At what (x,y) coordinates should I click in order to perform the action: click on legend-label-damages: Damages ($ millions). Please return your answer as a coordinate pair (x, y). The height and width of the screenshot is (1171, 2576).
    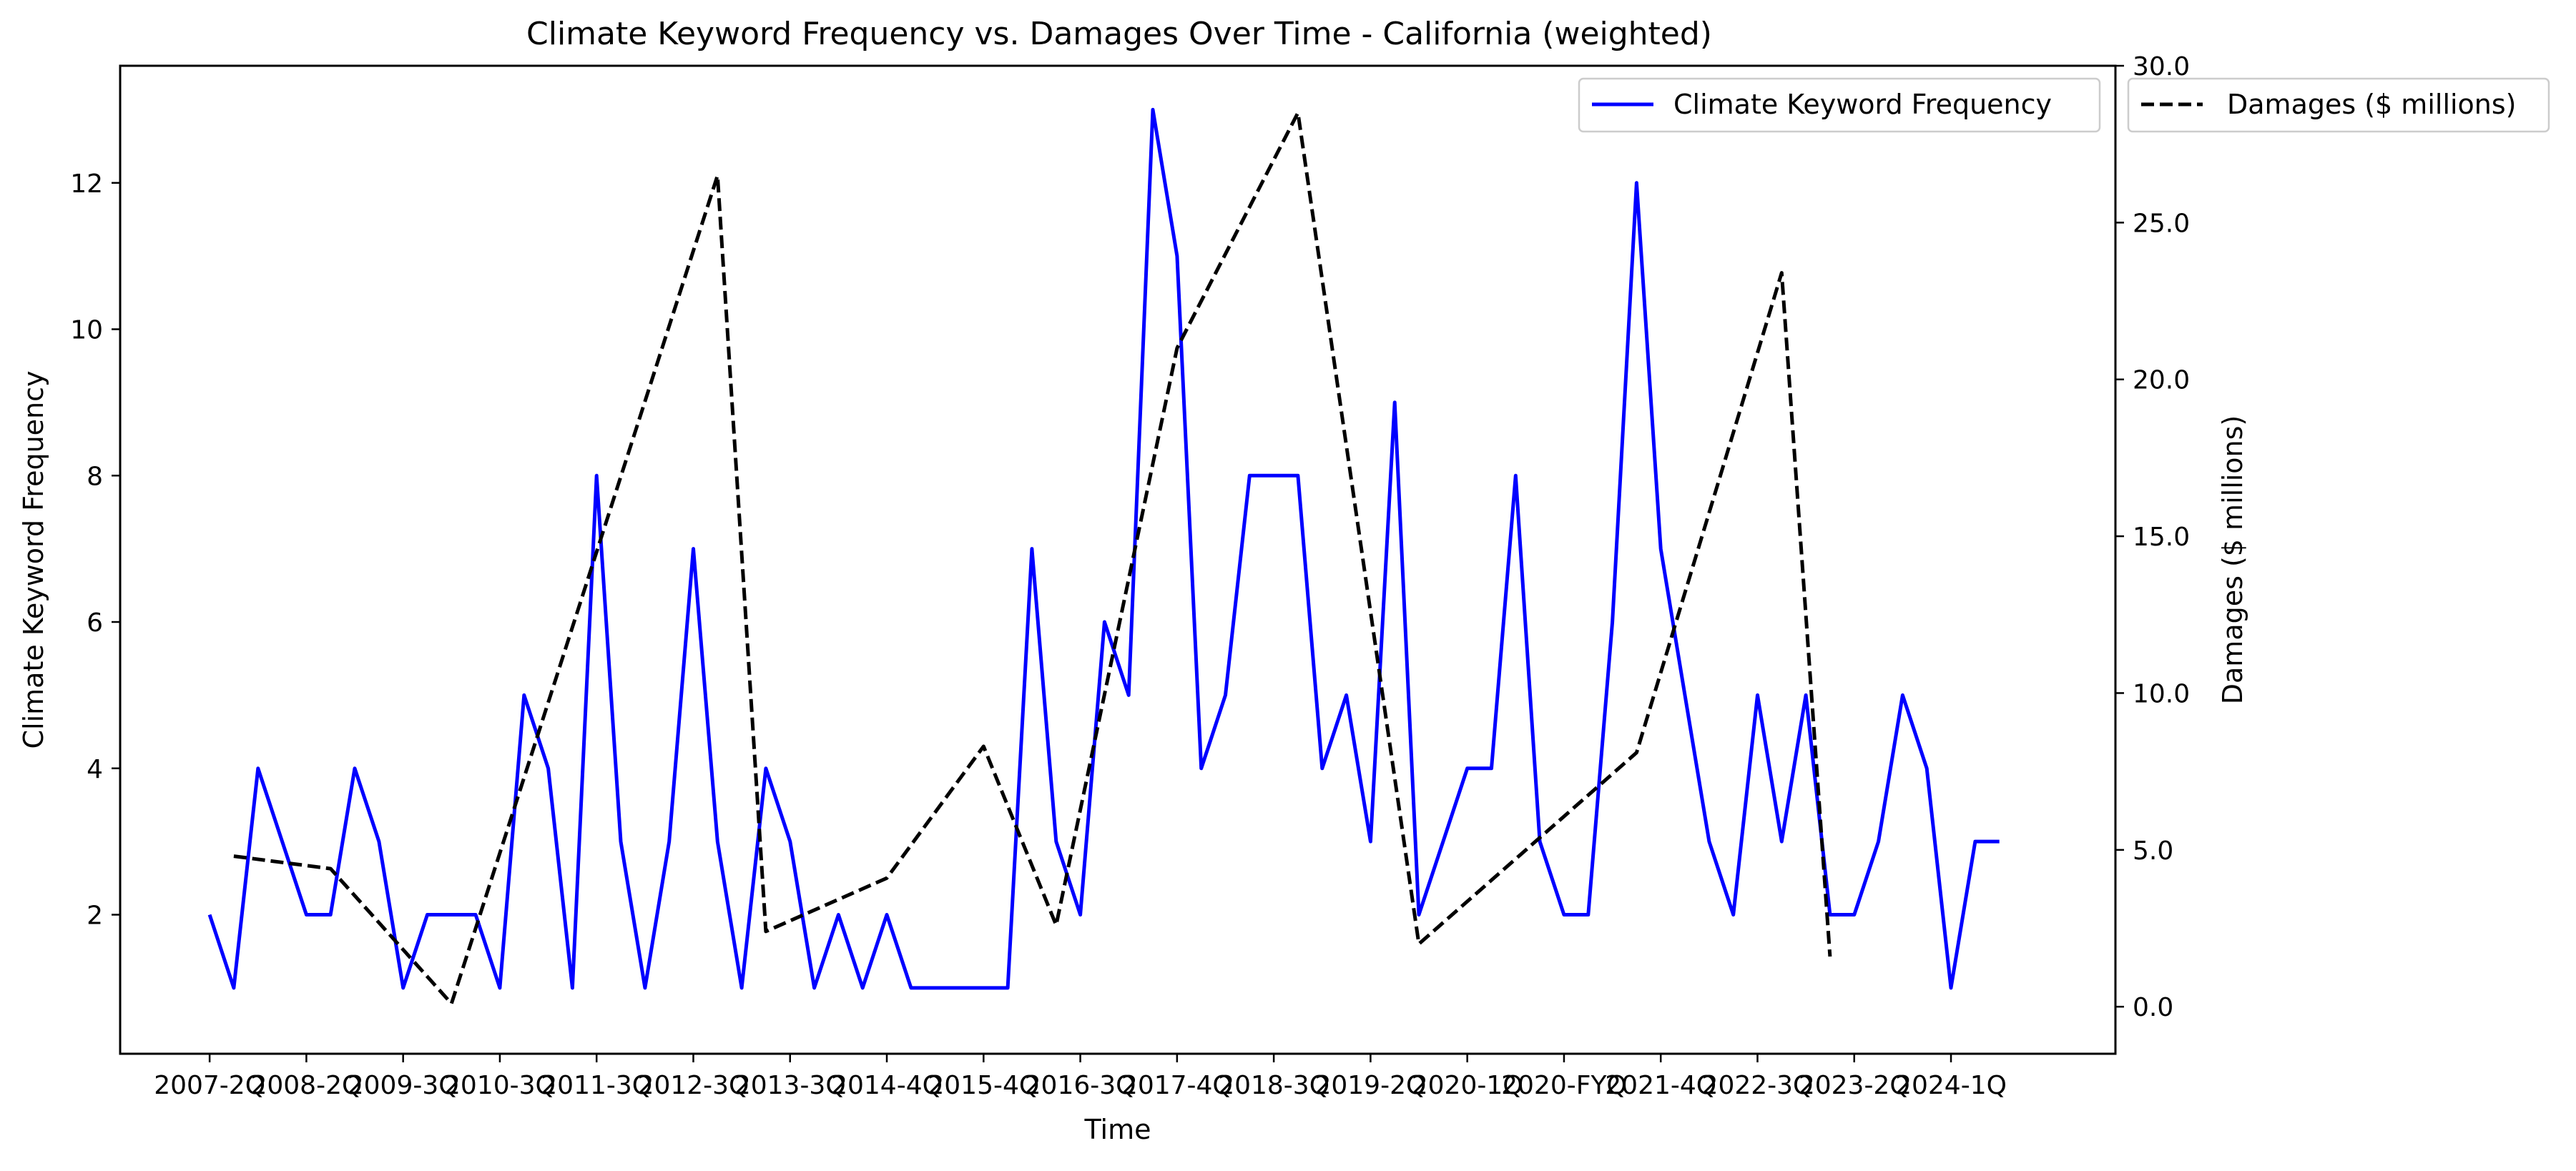
    Looking at the image, I should click on (2372, 104).